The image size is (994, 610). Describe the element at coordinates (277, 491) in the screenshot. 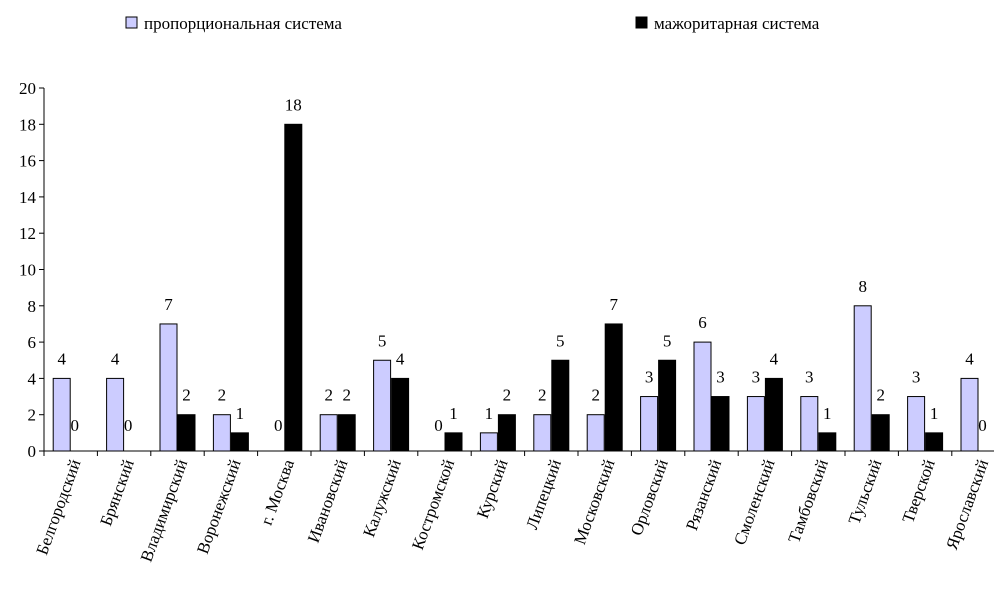

I see `x-category-label: г. Москва` at that location.